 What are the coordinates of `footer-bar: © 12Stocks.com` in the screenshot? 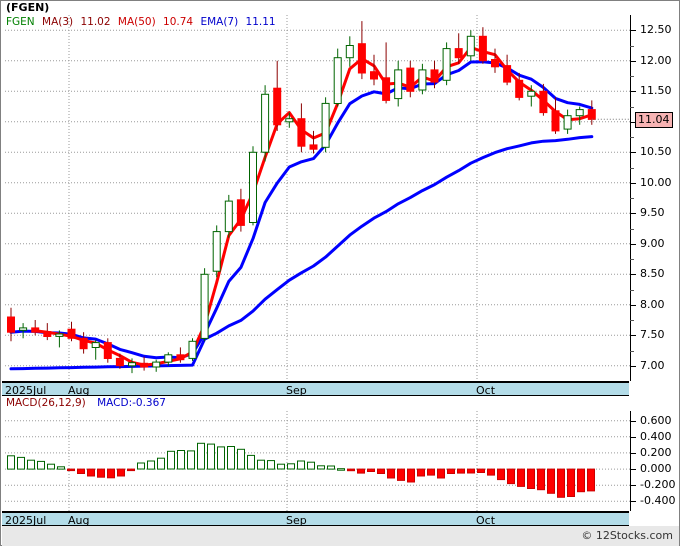 It's located at (340, 536).